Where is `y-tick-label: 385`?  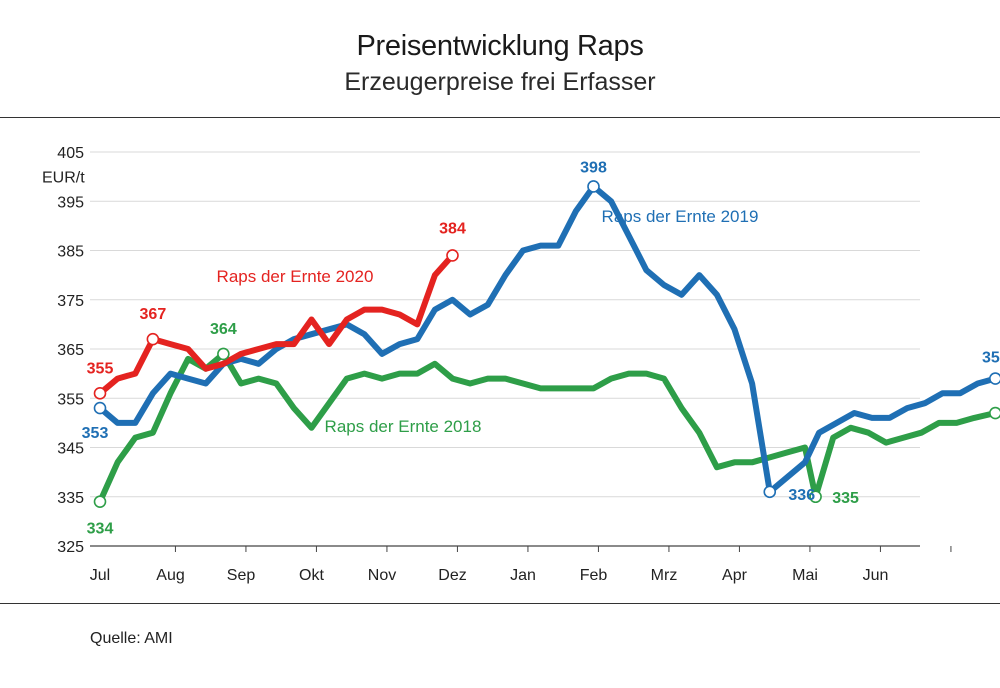 y-tick-label: 385 is located at coordinates (70, 252).